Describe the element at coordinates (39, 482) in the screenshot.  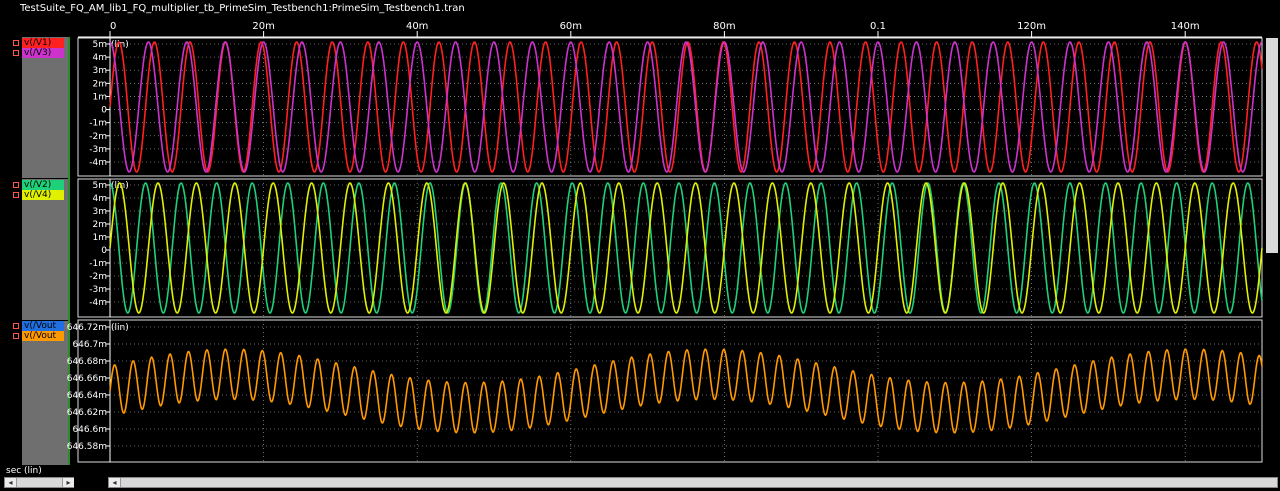
I see `legend-horizontal-scrollbar: ◂ ▸` at that location.